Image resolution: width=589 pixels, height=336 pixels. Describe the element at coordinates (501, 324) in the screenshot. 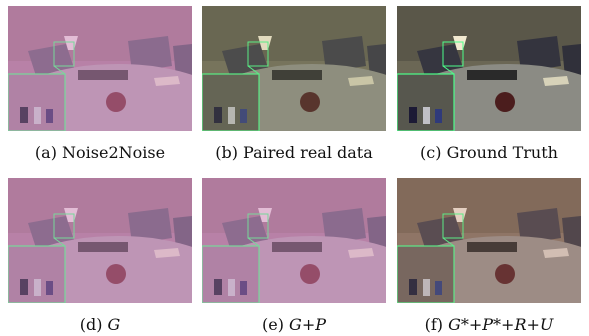

I see `caption-f-math: G*+P*+R+U` at that location.